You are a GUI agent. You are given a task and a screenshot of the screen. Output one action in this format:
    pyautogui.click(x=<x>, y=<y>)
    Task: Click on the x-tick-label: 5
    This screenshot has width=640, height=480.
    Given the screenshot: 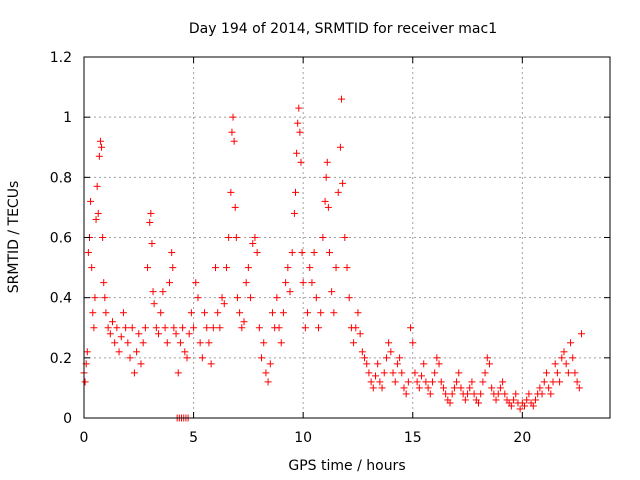 What is the action you would take?
    pyautogui.click(x=193, y=438)
    